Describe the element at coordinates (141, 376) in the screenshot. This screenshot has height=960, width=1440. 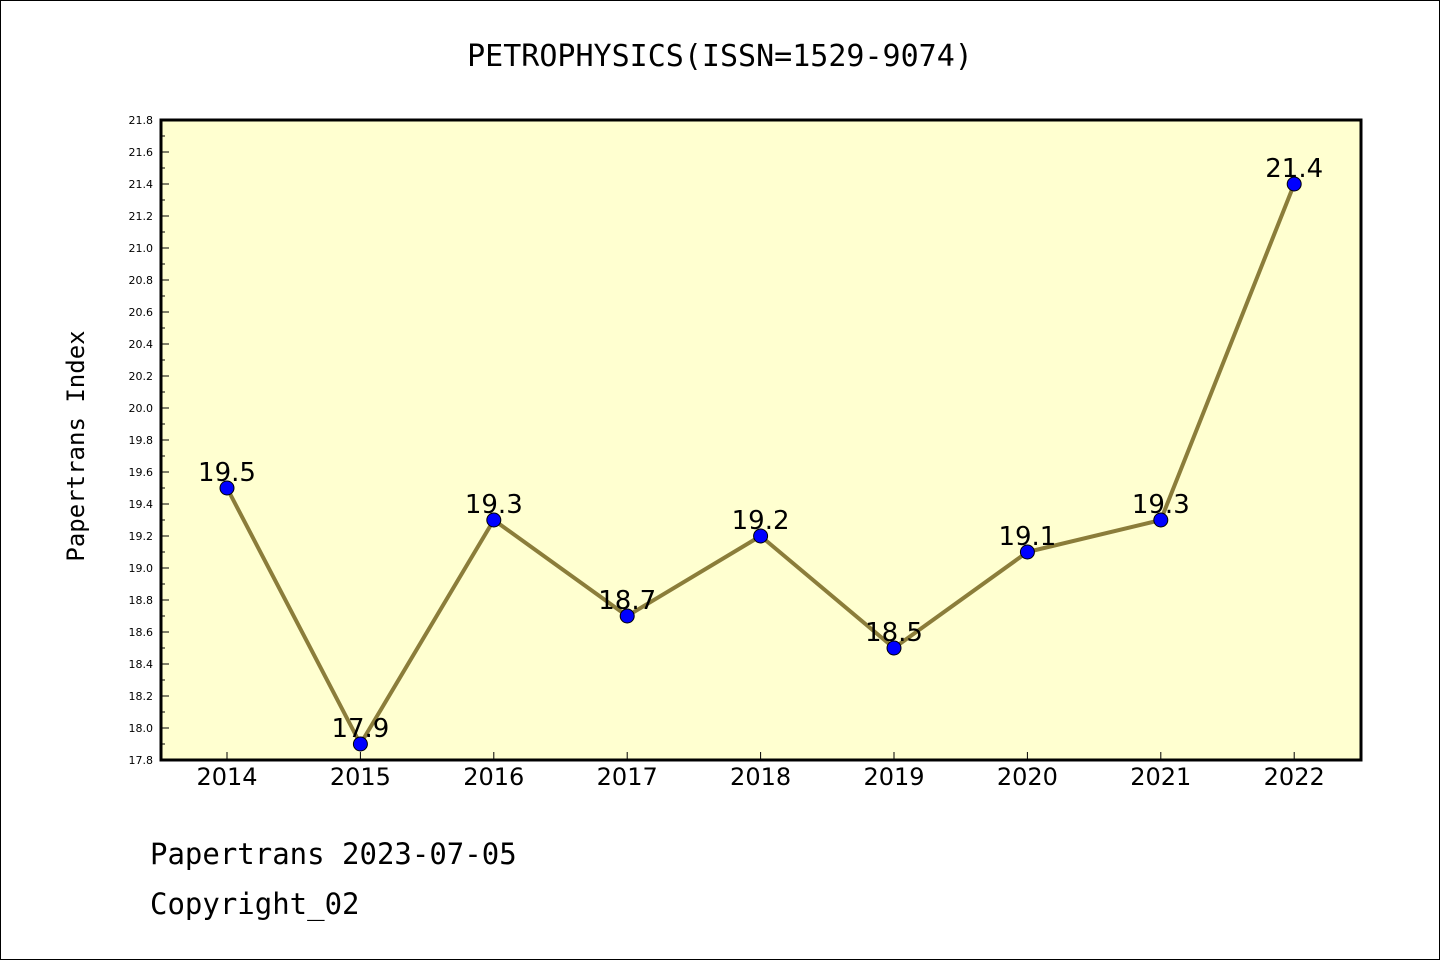
I see `y-tick-label: 20.2` at that location.